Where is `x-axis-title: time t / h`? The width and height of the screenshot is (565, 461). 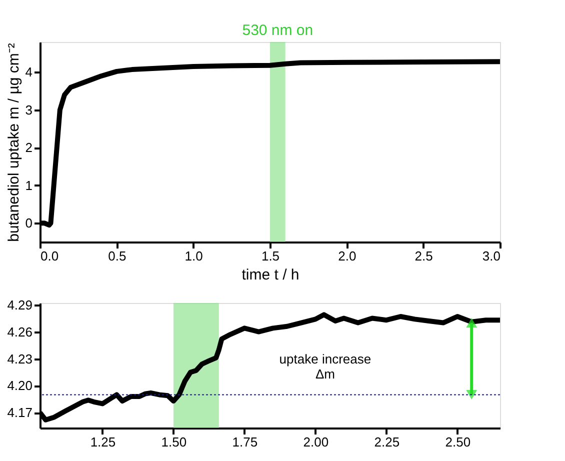 x-axis-title: time t / h is located at coordinates (271, 275).